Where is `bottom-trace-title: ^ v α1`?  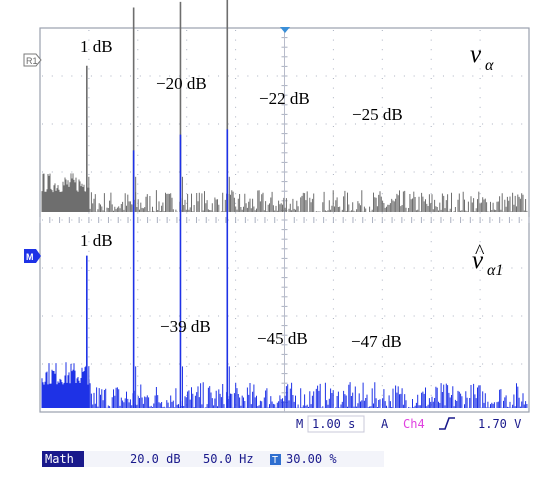 bottom-trace-title: ^ v α1 is located at coordinates (487, 260).